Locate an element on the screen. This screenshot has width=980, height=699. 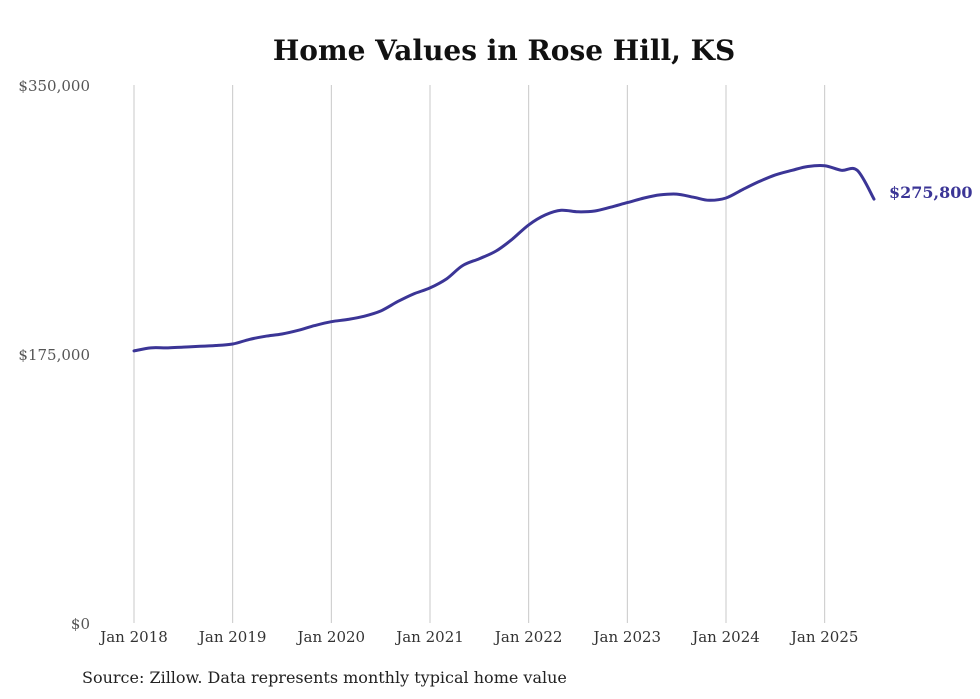
x-tick-label: Jan 2024 is located at coordinates (725, 637).